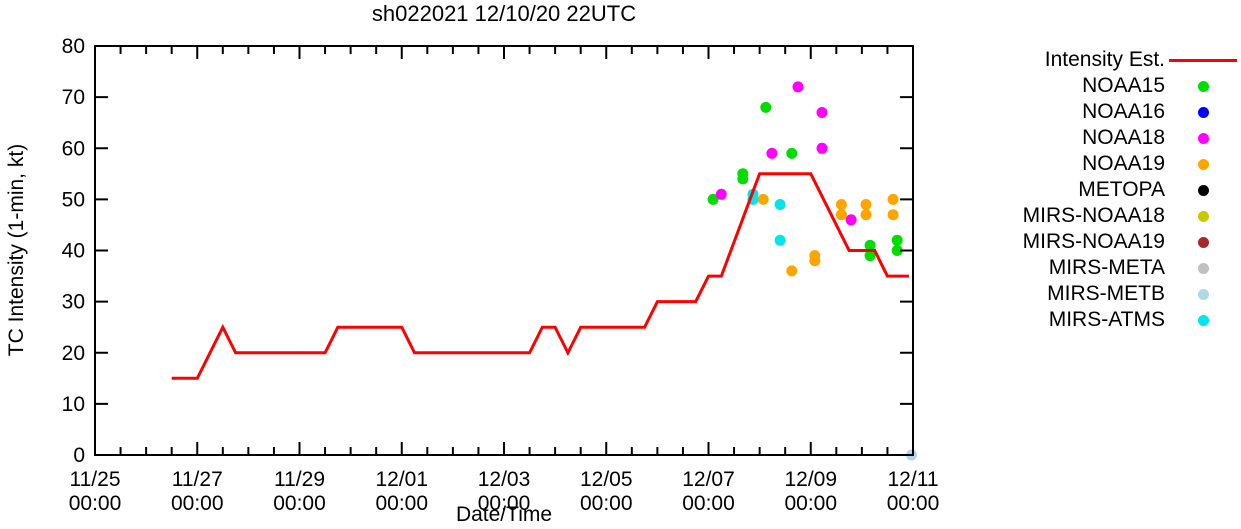 Image resolution: width=1241 pixels, height=529 pixels. What do you see at coordinates (79, 455) in the screenshot?
I see `y-tick-label: 0` at bounding box center [79, 455].